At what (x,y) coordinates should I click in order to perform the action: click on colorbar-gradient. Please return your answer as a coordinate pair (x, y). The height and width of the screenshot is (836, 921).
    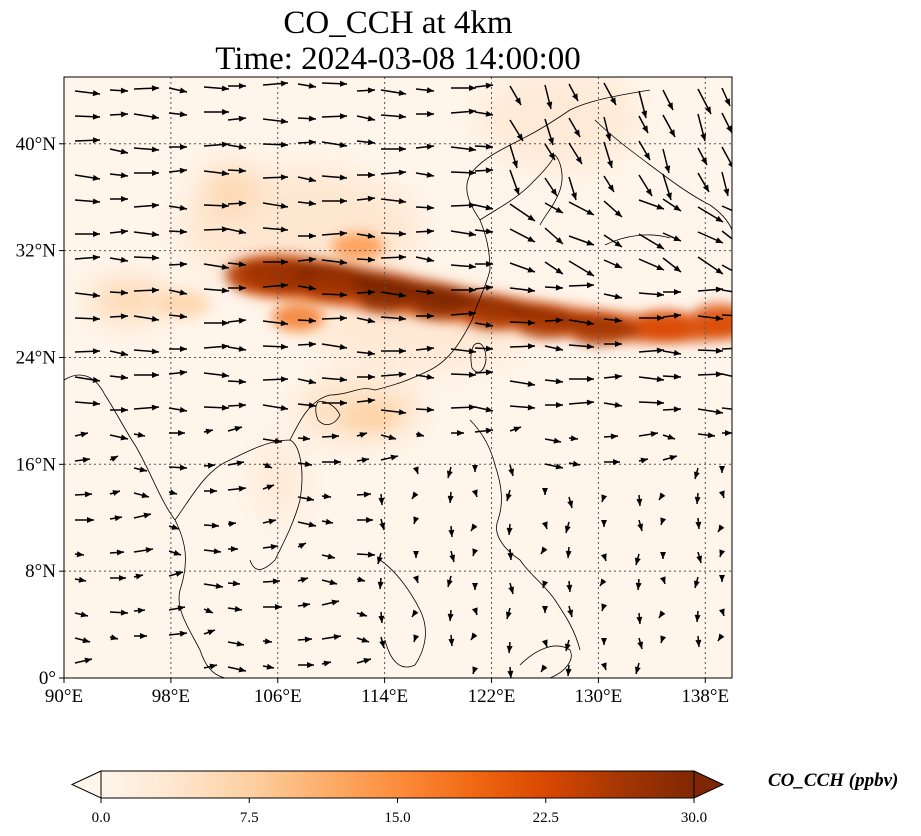
    Looking at the image, I should click on (397, 784).